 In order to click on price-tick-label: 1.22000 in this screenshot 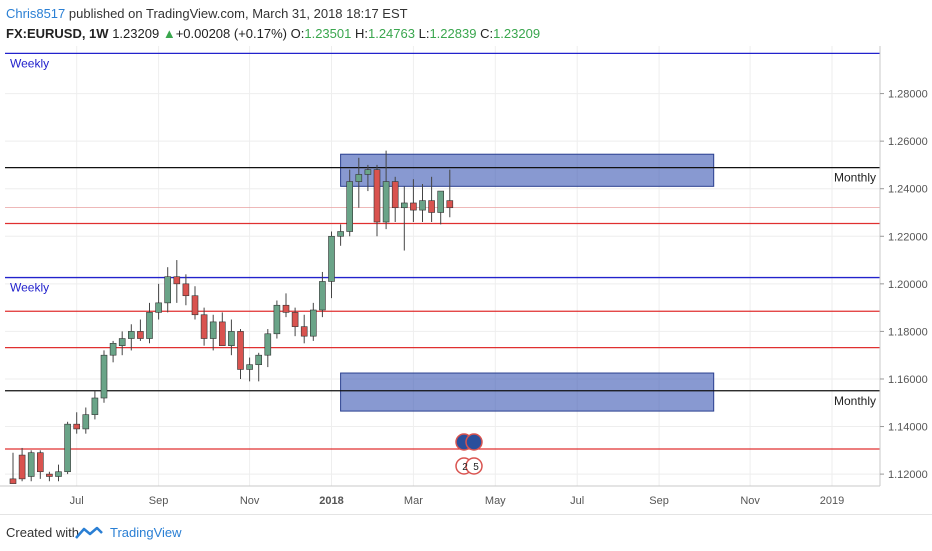, I will do `click(908, 237)`.